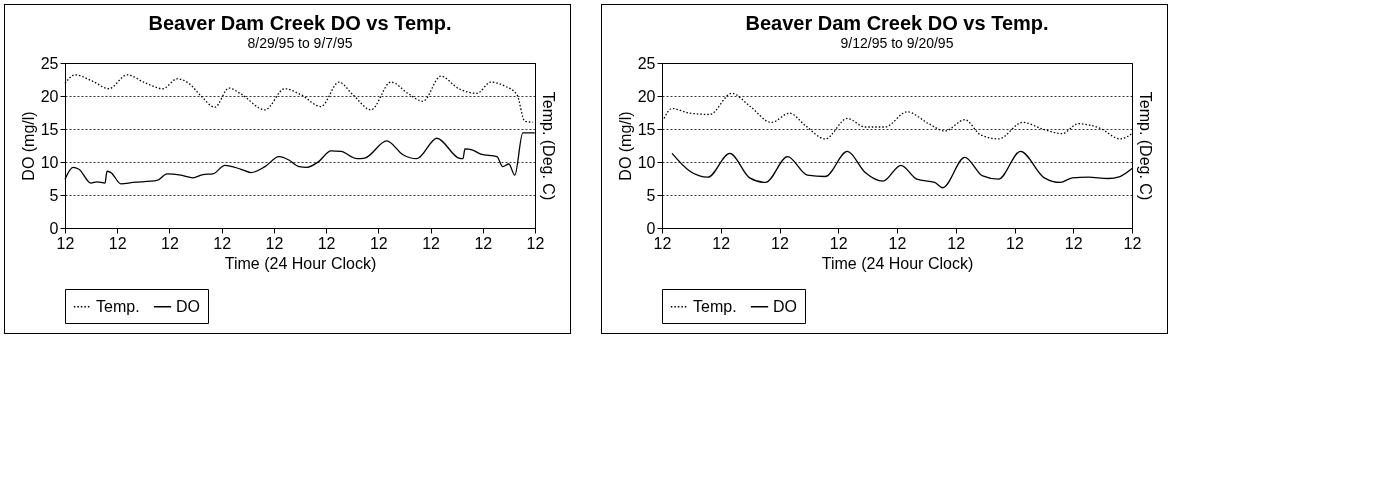 This screenshot has height=500, width=1381. Describe the element at coordinates (897, 43) in the screenshot. I see `chart-subtitle: 9/12/95 to 9/20/95` at that location.